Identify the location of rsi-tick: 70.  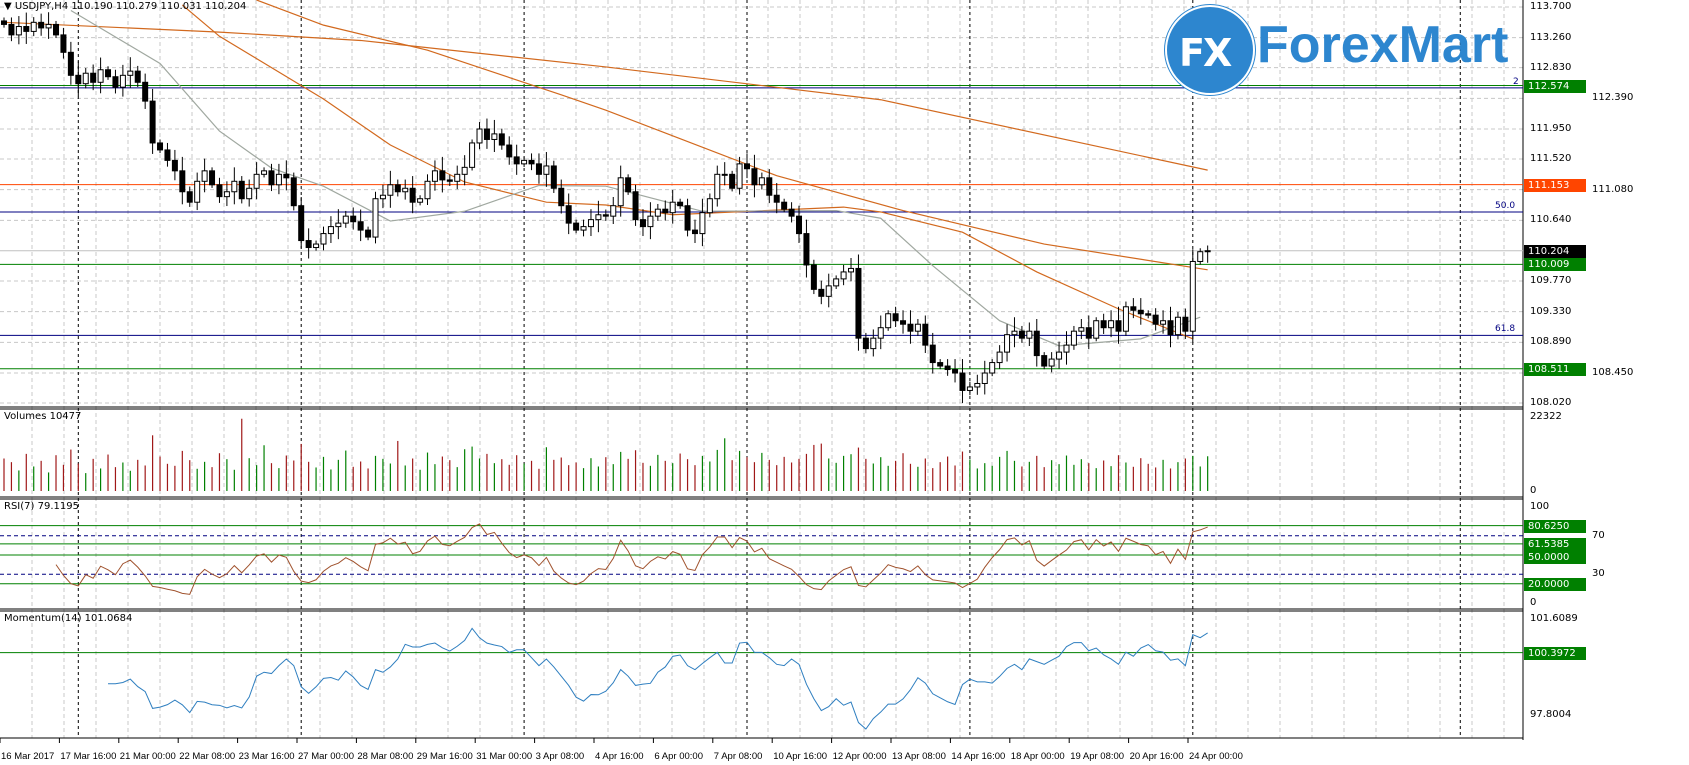
(1598, 535).